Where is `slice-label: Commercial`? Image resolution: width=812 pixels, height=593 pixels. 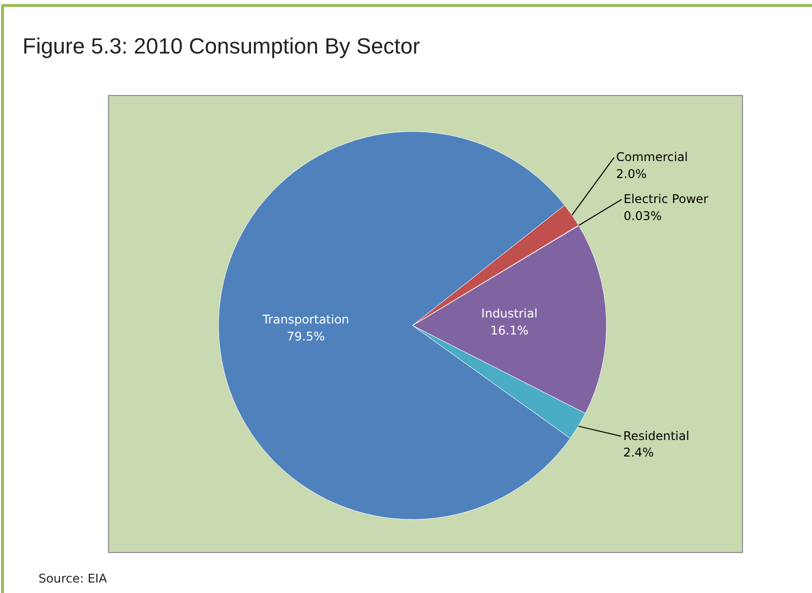
slice-label: Commercial is located at coordinates (652, 157).